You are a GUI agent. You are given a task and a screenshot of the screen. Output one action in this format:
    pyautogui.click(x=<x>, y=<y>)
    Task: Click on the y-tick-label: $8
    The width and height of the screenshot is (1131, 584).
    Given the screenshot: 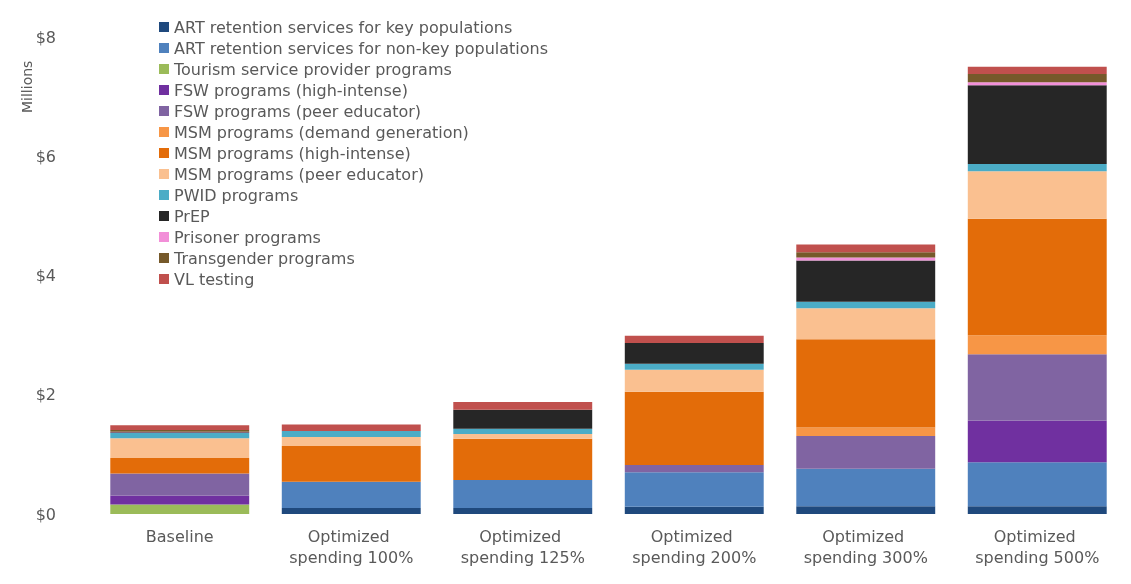 What is the action you would take?
    pyautogui.click(x=45, y=37)
    